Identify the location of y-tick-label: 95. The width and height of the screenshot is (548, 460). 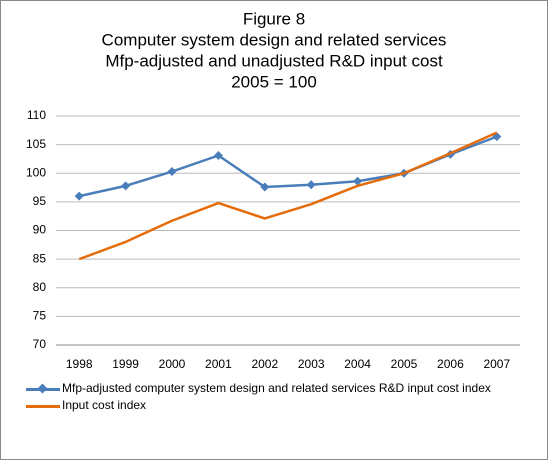
(40, 201).